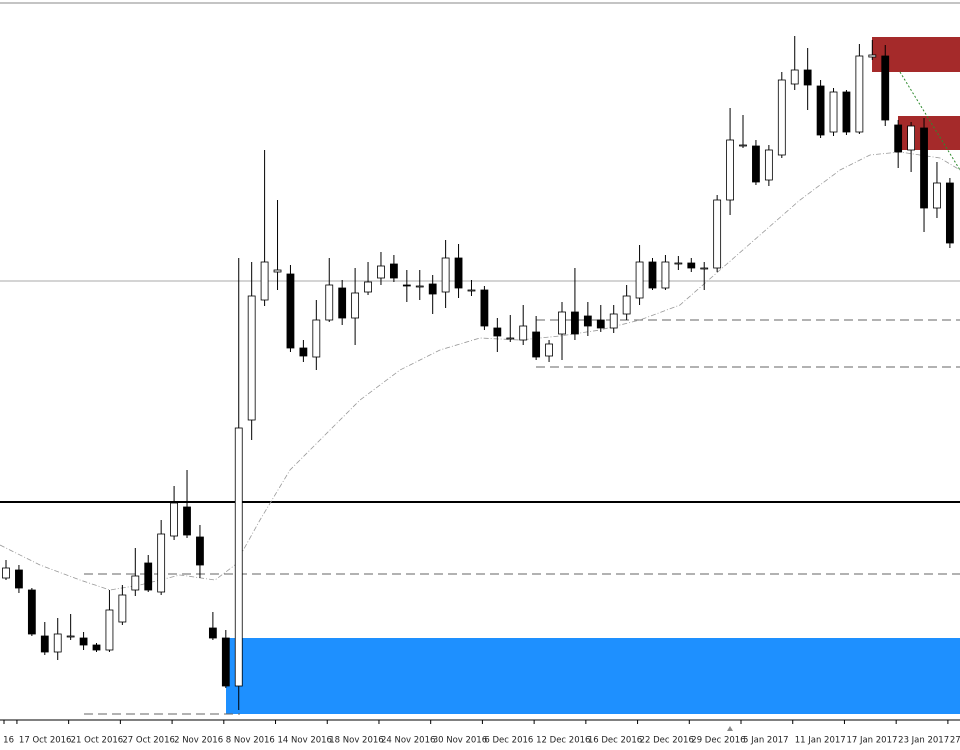  Describe the element at coordinates (148, 741) in the screenshot. I see `x-tick-label: 27 Oct 2016` at that location.